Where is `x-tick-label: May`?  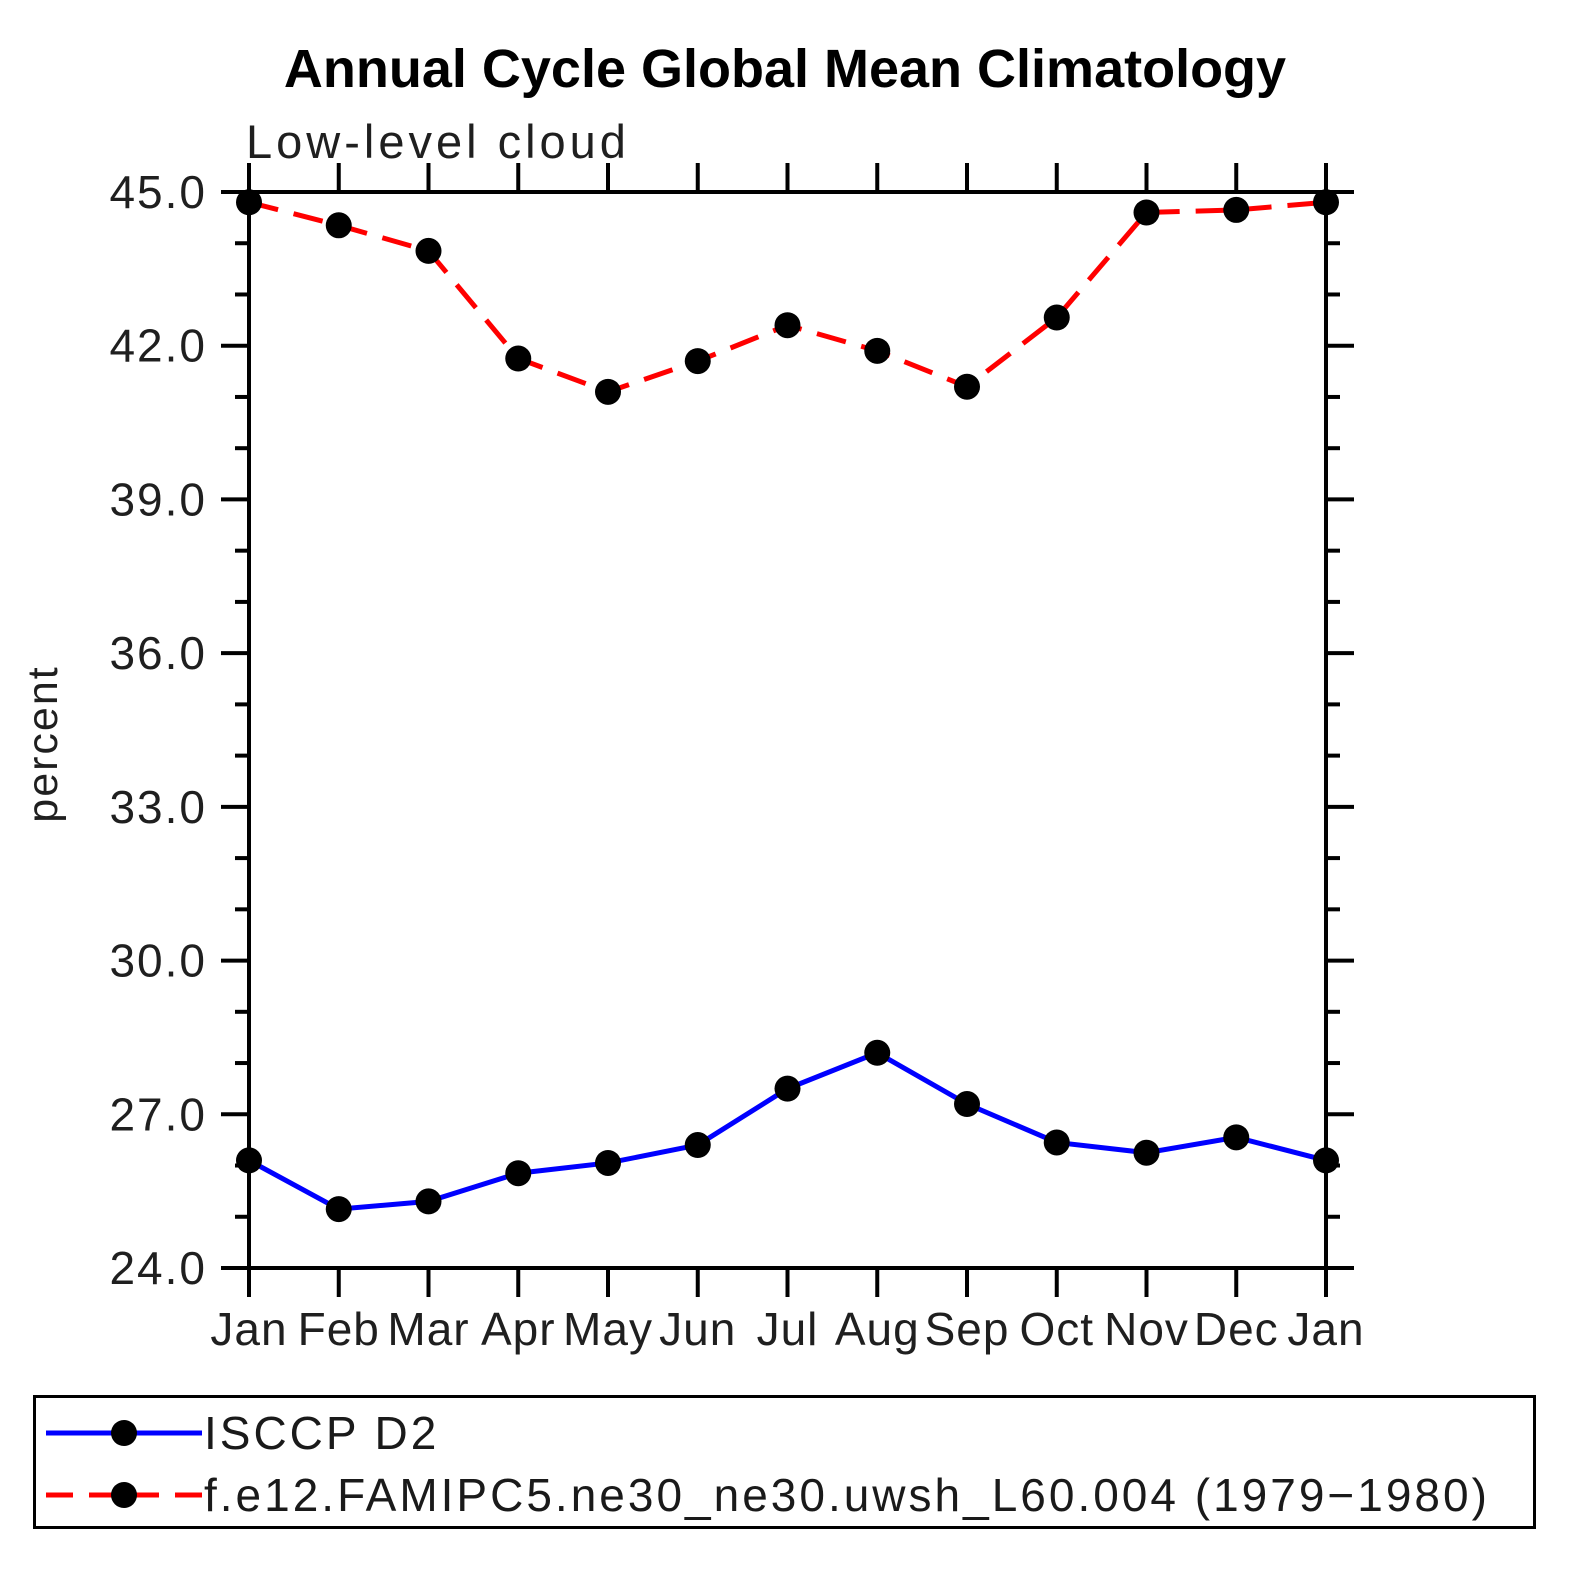 x-tick-label: May is located at coordinates (608, 1329).